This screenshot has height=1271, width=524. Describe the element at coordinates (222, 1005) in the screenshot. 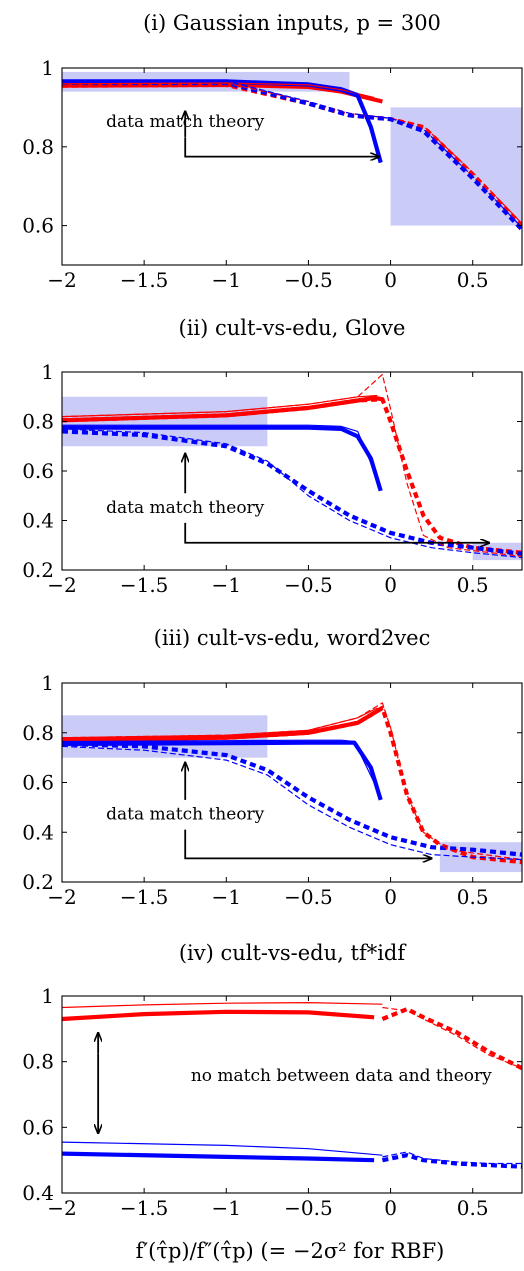

I see `series-line-red-solid-thin` at that location.